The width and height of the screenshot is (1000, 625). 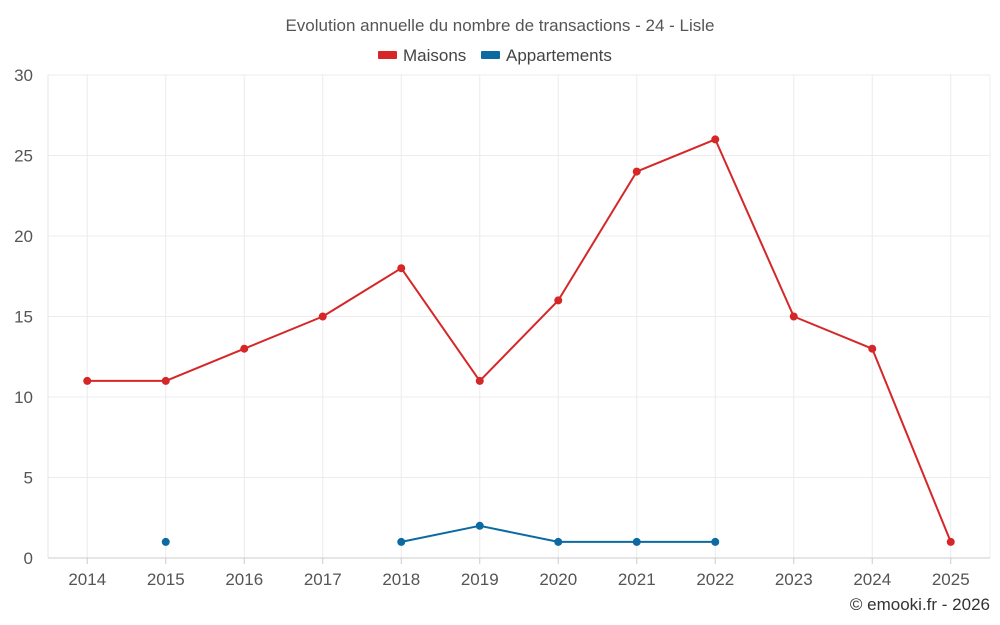 What do you see at coordinates (872, 348) in the screenshot?
I see `data-point-maisons-2024` at bounding box center [872, 348].